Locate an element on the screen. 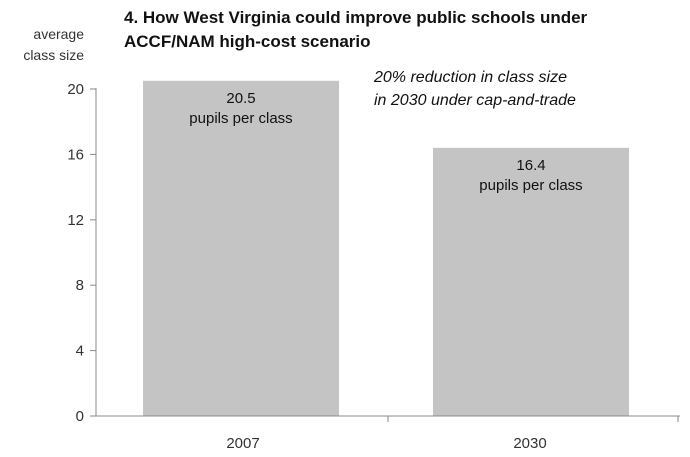 The height and width of the screenshot is (457, 690). y-tick-label-4: 4 is located at coordinates (80, 351).